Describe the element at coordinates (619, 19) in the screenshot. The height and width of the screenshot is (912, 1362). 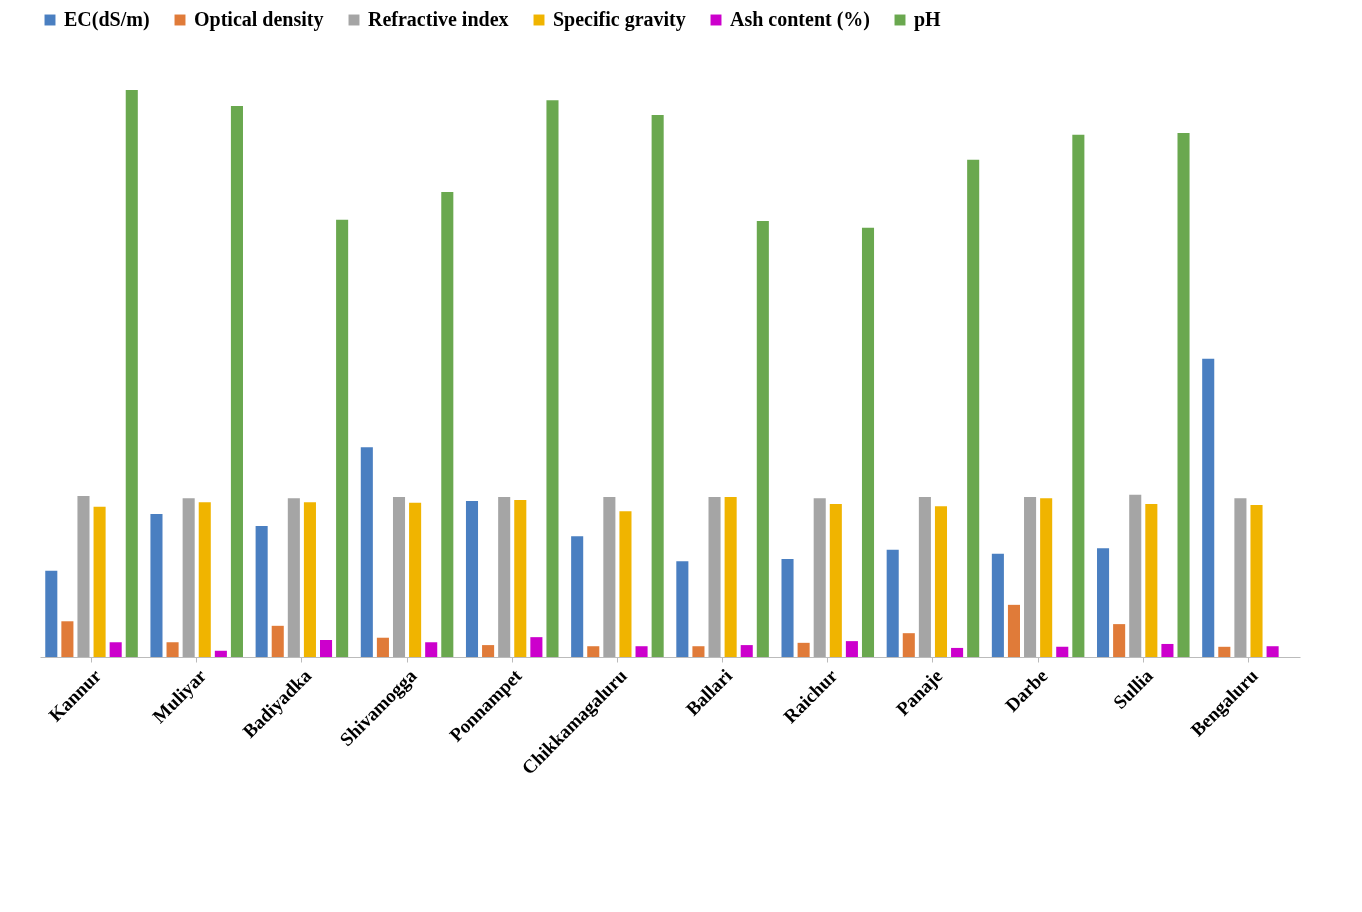
I see `legend-label: Specific gravity` at that location.